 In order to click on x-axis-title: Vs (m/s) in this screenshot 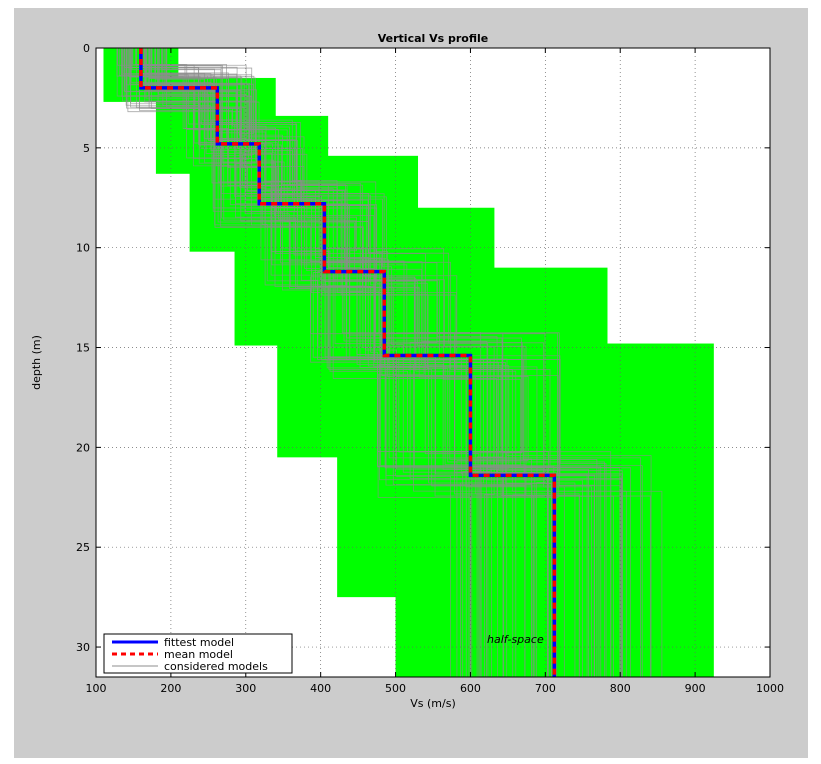, I will do `click(433, 703)`.